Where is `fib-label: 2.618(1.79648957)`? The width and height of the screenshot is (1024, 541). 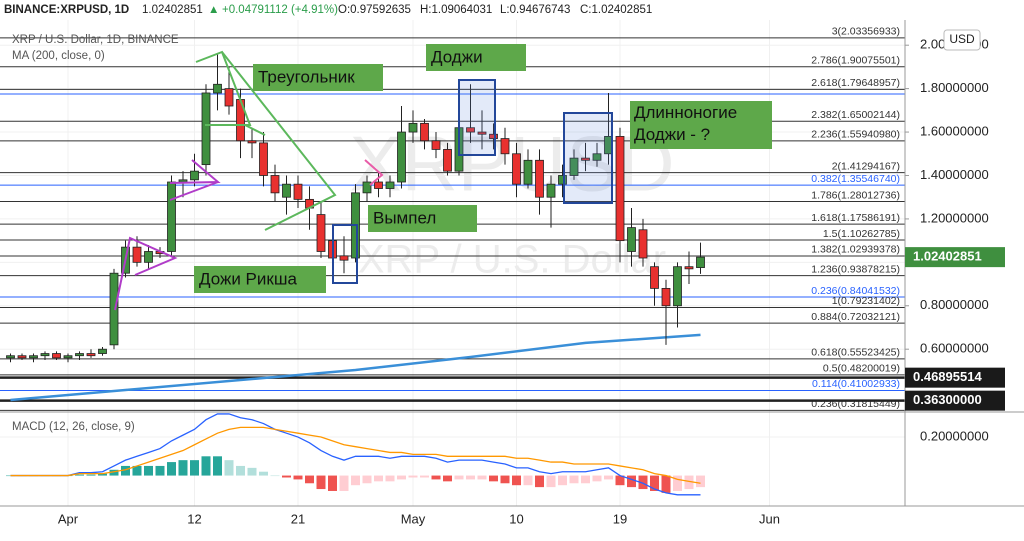
fib-label: 2.618(1.79648957) is located at coordinates (855, 83).